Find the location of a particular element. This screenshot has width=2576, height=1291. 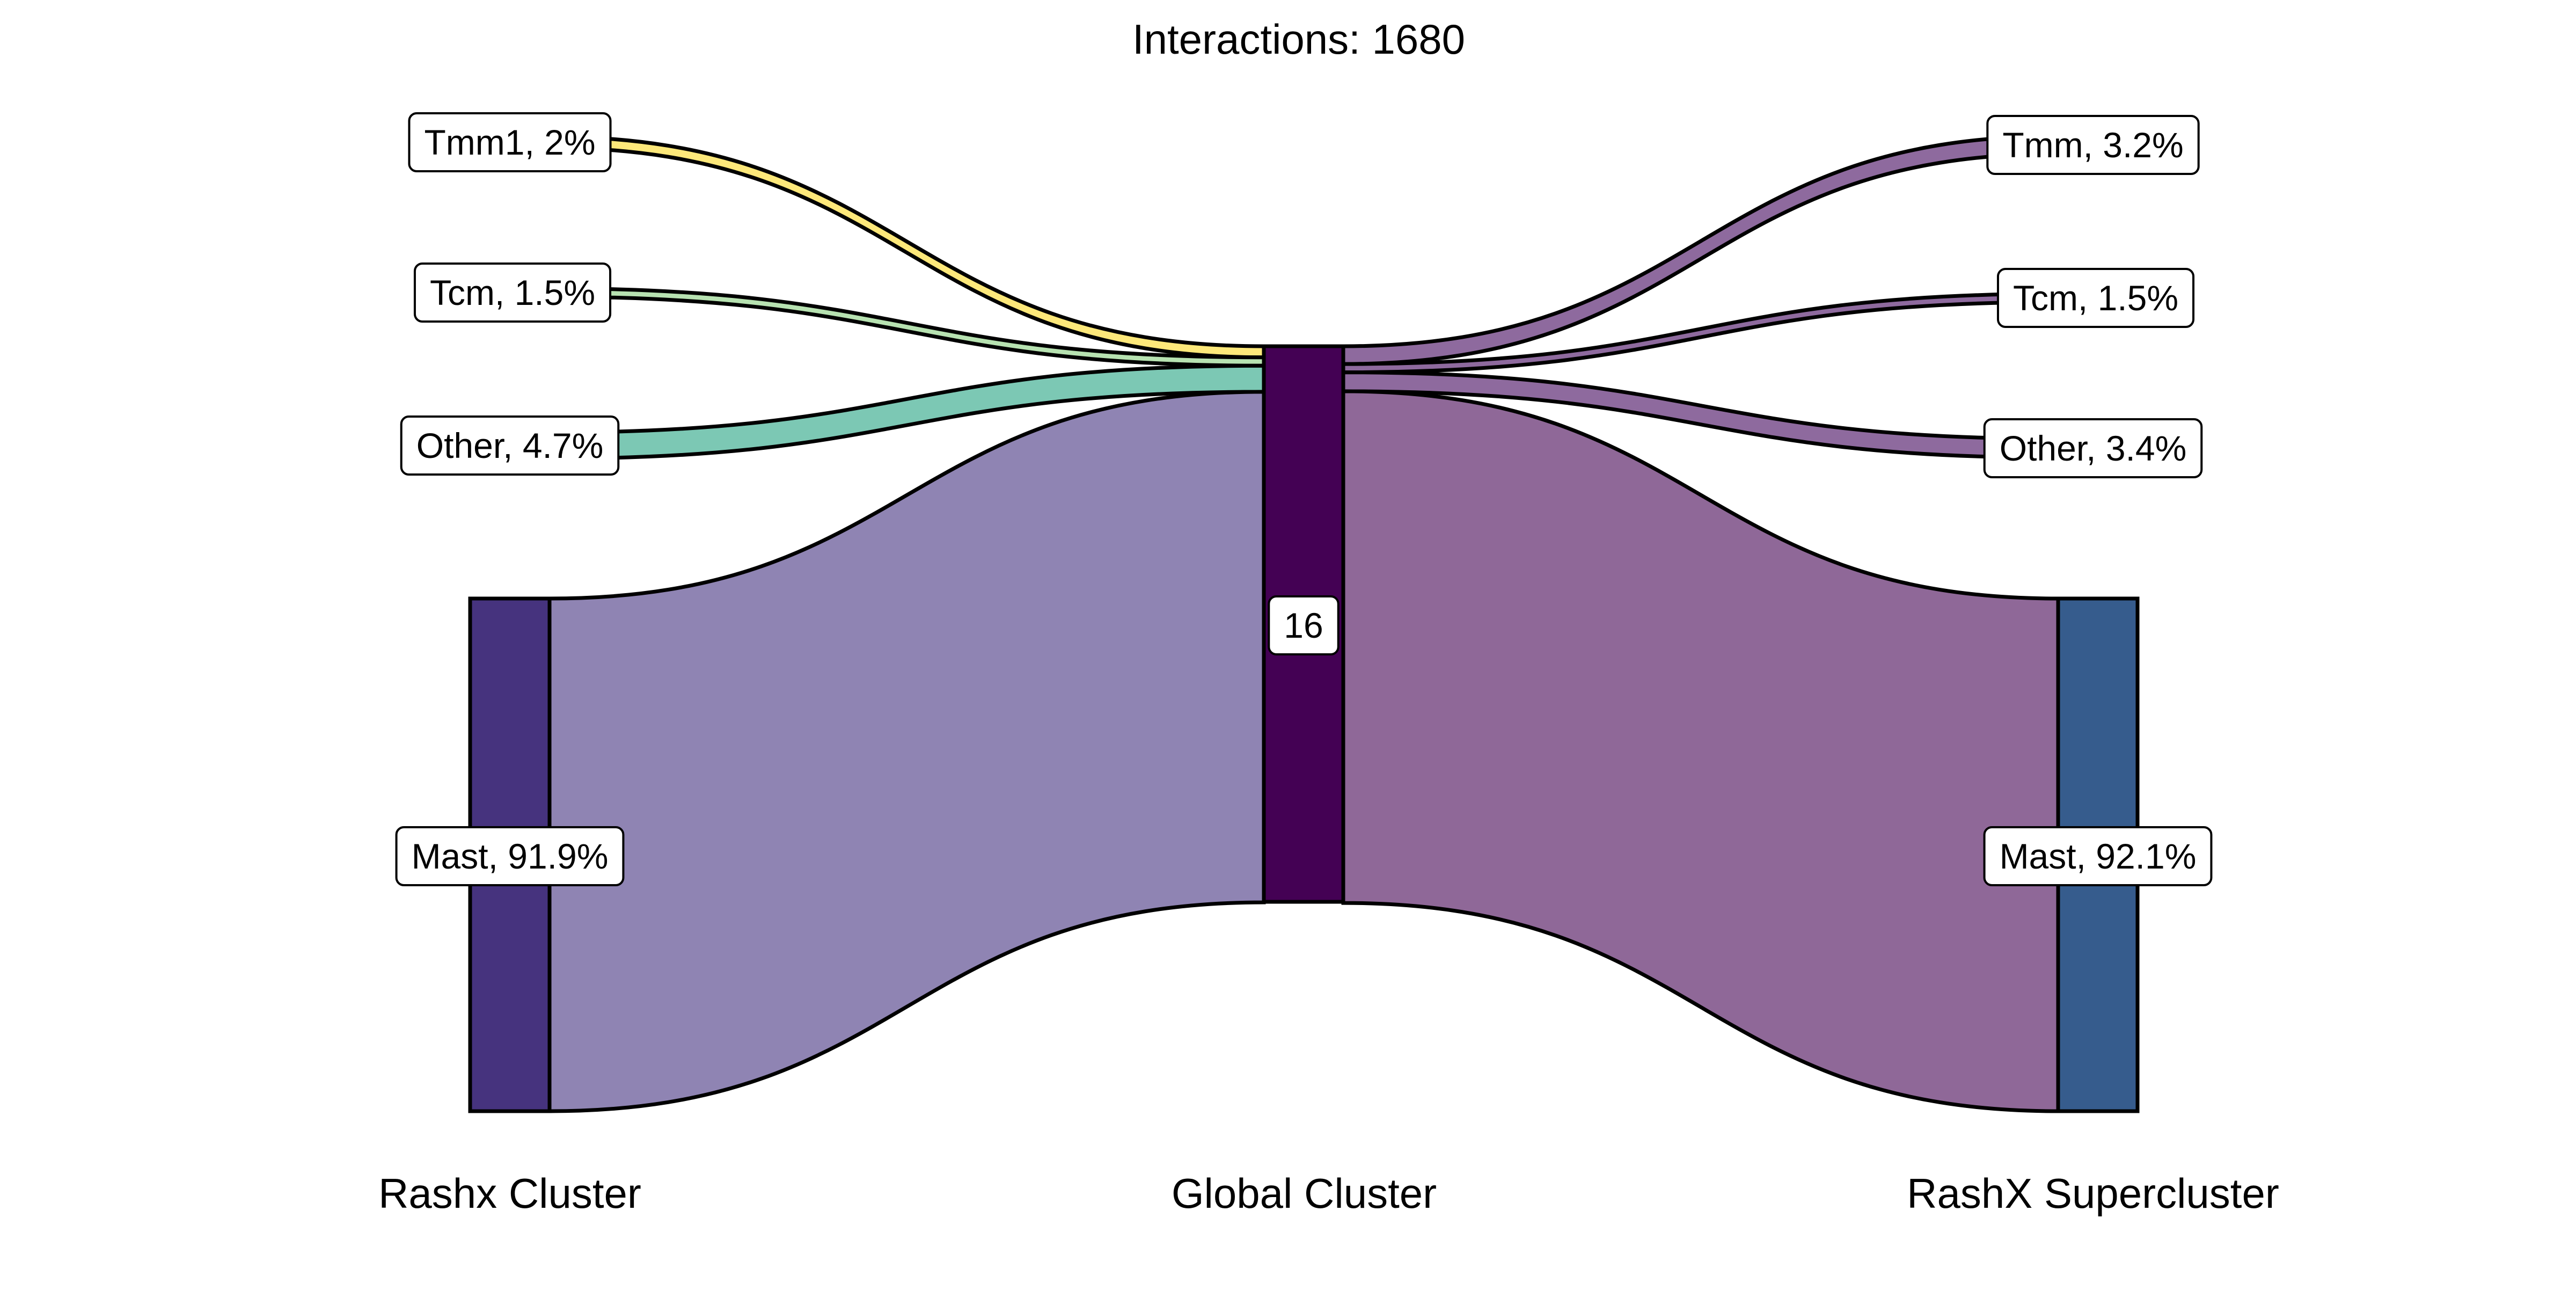

axis-label-center: Global Cluster is located at coordinates (1304, 1193).